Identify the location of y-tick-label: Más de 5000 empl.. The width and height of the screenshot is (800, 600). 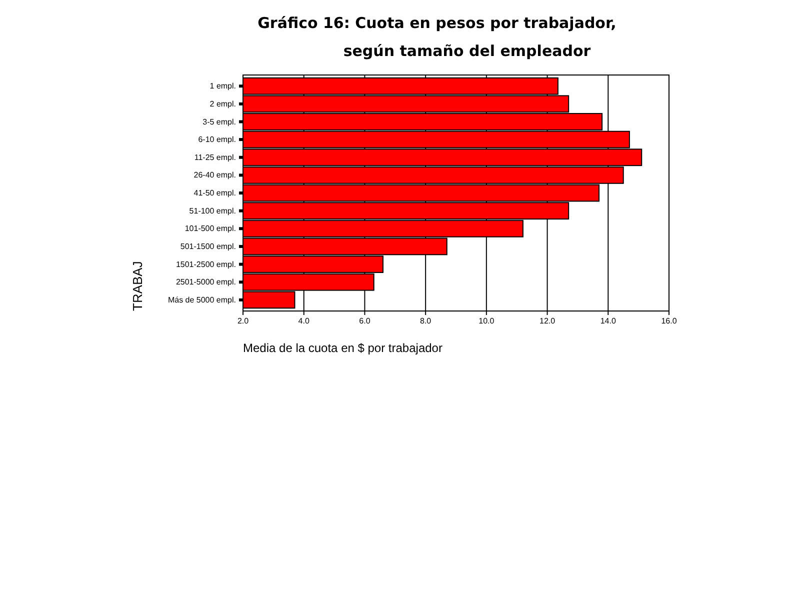
(202, 299).